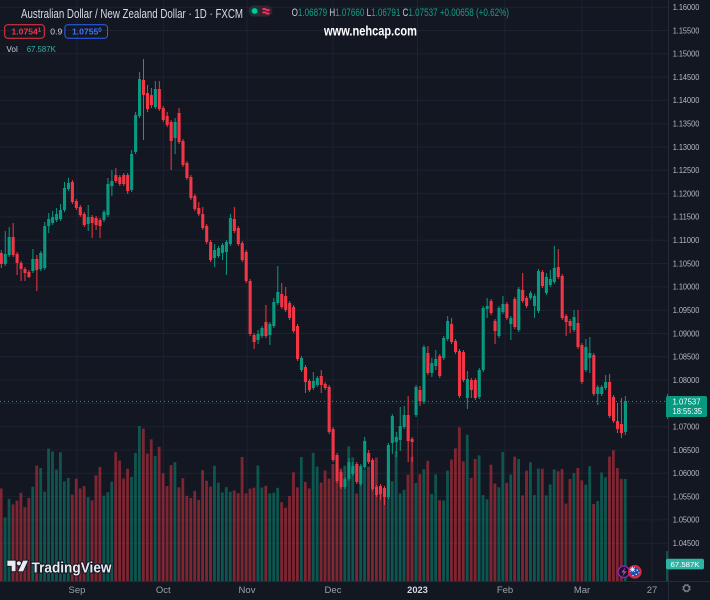 The image size is (710, 600). I want to click on svg-text: 1.05000, so click(686, 520).